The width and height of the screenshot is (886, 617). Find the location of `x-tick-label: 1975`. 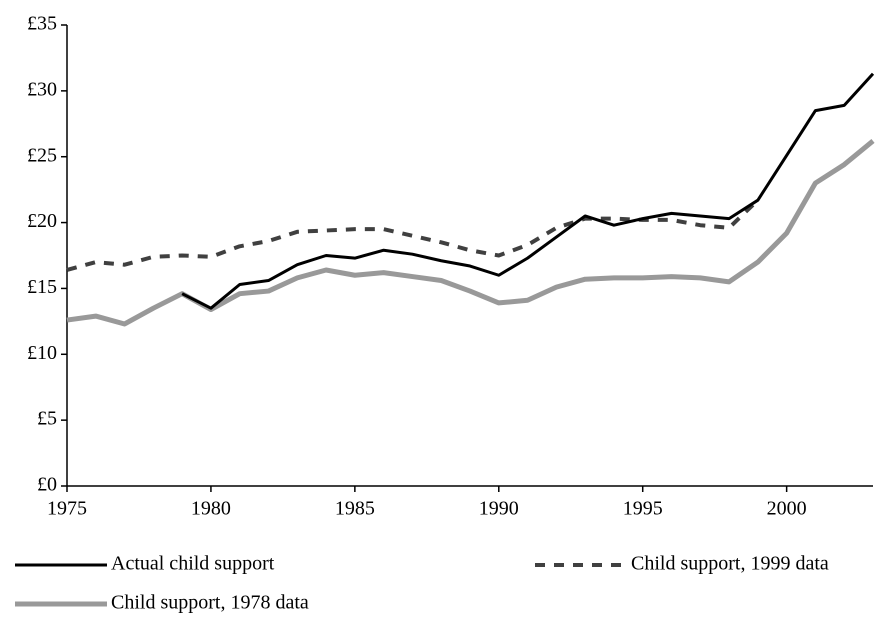

x-tick-label: 1975 is located at coordinates (67, 509).